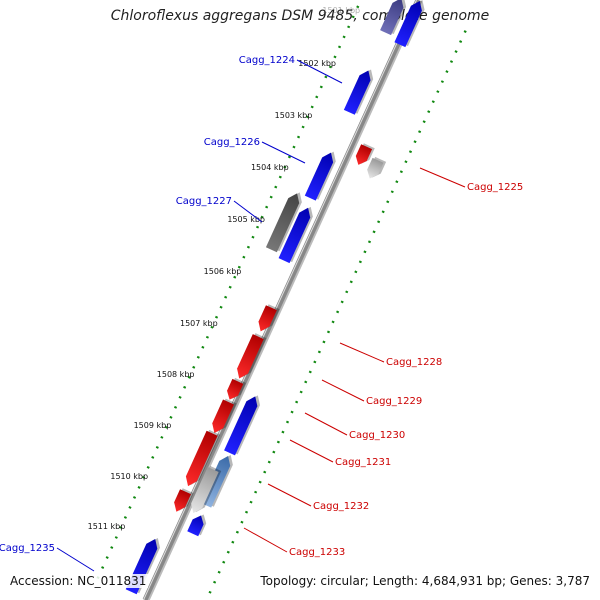 This screenshot has width=600, height=600. What do you see at coordinates (78, 581) in the screenshot?
I see `accession-text: Accession: NC_011831` at bounding box center [78, 581].